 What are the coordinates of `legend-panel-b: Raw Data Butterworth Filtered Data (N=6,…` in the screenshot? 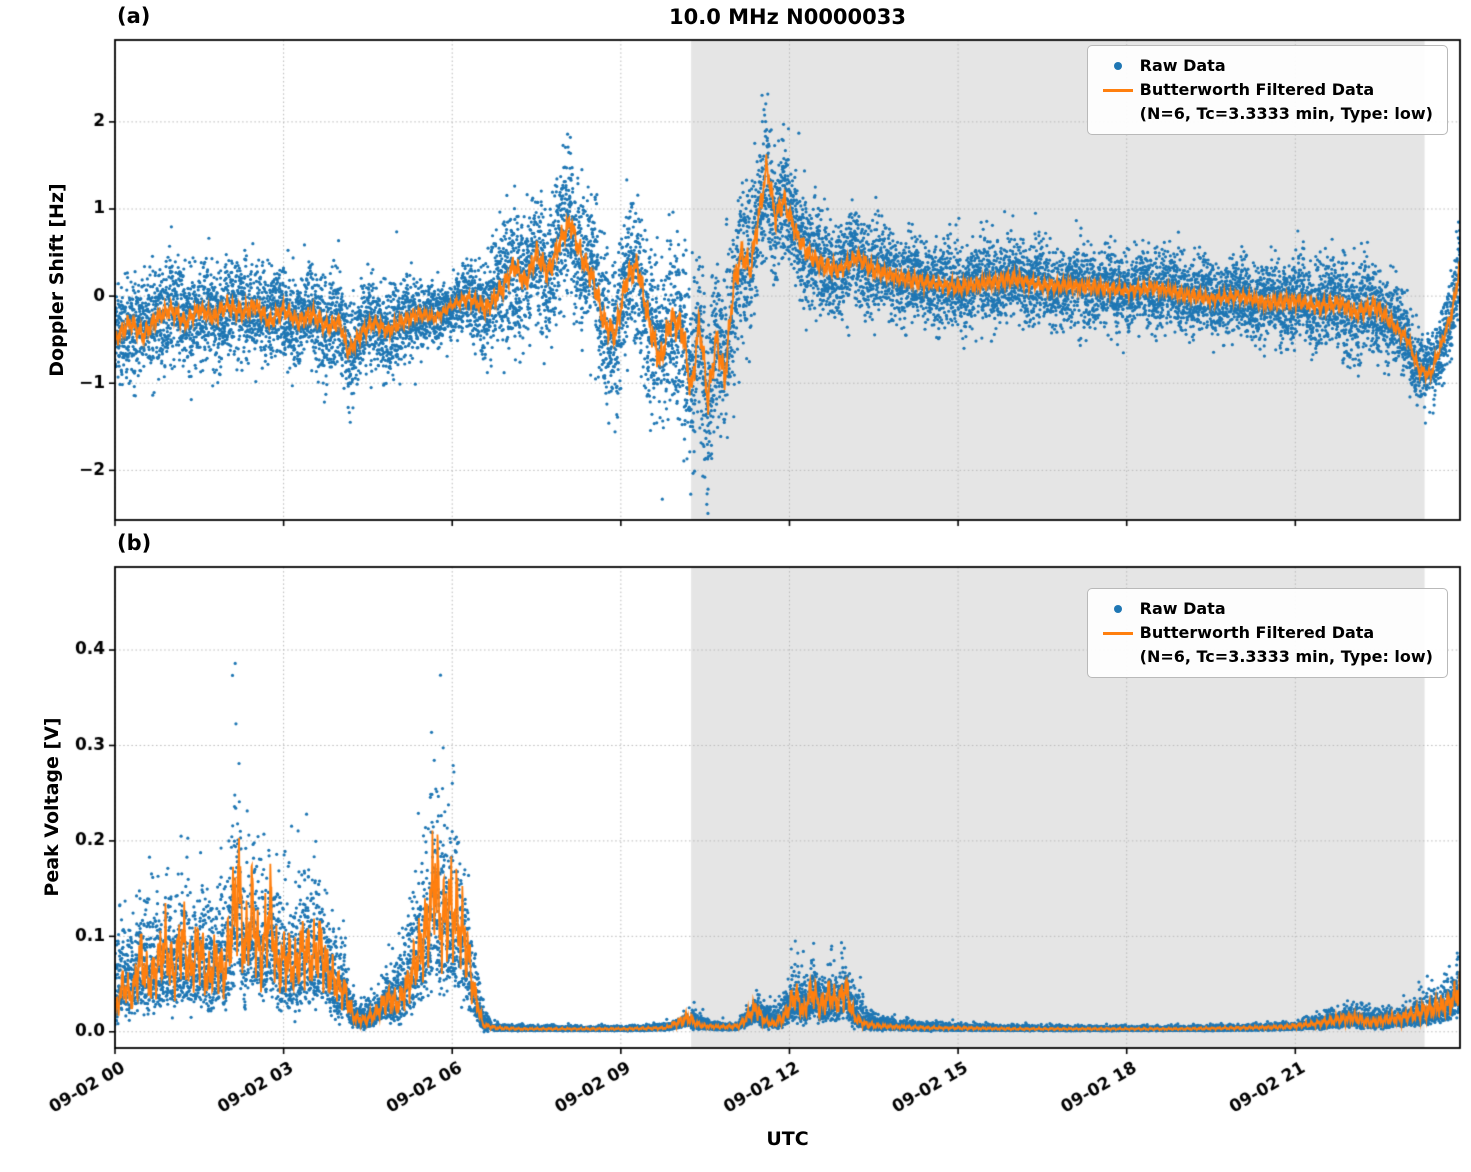 It's located at (1267, 633).